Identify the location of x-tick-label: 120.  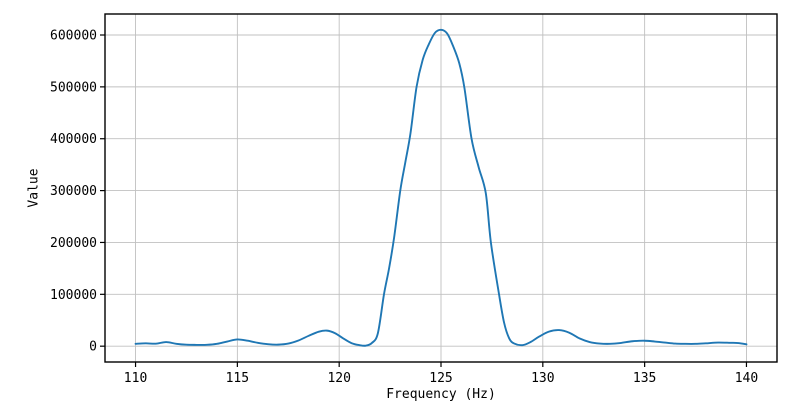
(338, 378).